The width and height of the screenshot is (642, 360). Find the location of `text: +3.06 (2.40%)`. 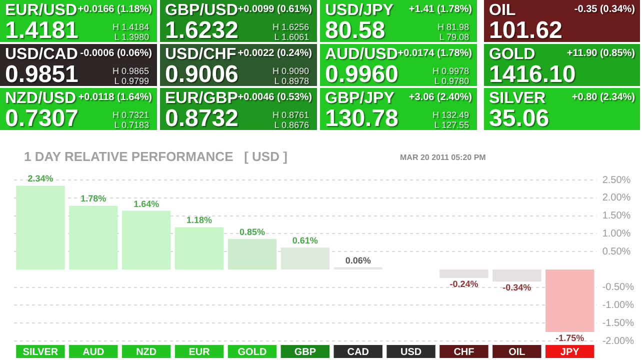

text: +3.06 (2.40%) is located at coordinates (440, 97).